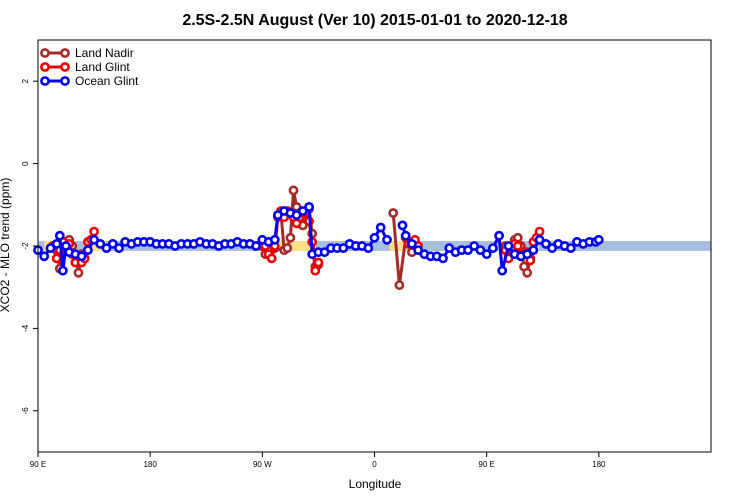 The height and width of the screenshot is (500, 750). I want to click on legend-item-land-glint: Land Glint, so click(85, 67).